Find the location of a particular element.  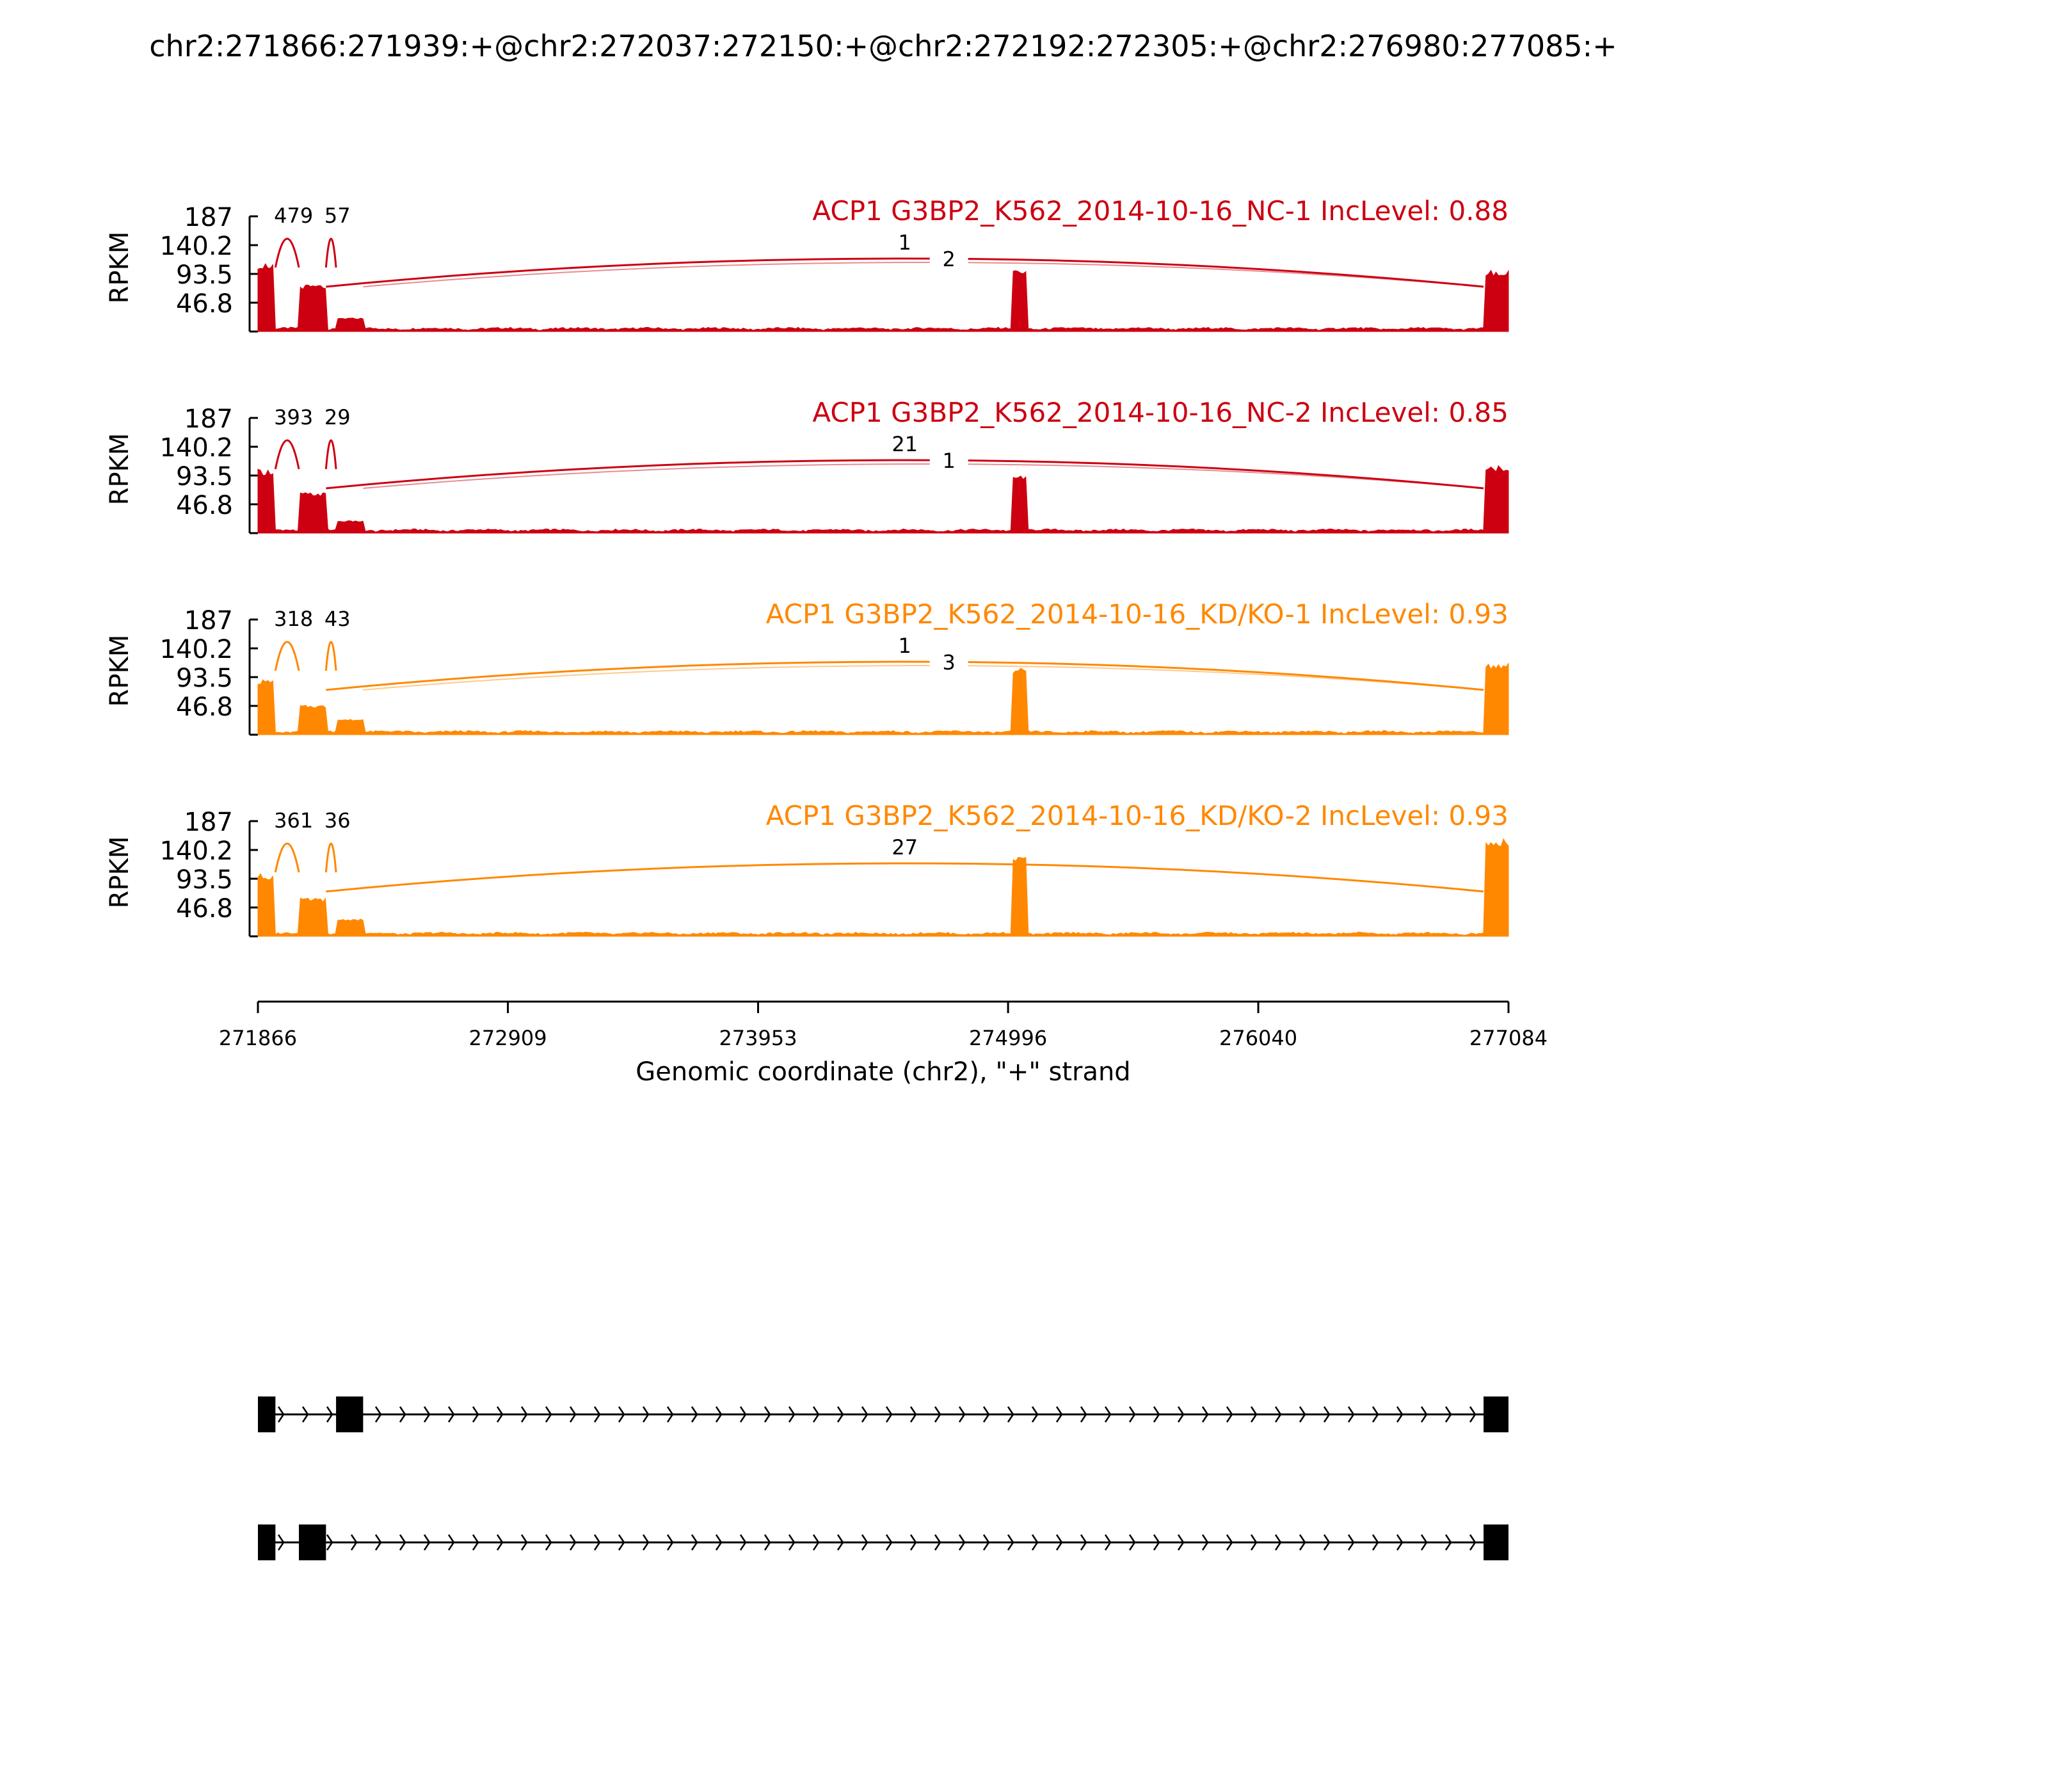

junction-label: 43 is located at coordinates (337, 619).